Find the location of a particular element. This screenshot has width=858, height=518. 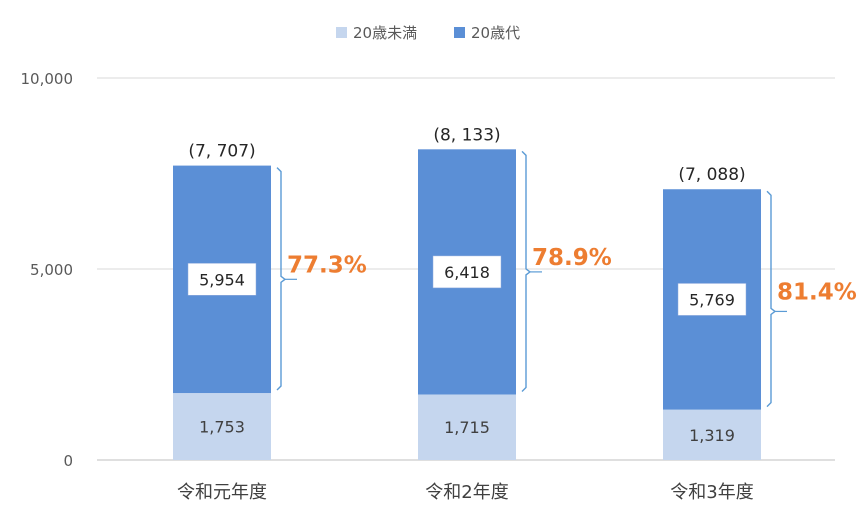

legend: 20歳未満 20歳代 is located at coordinates (428, 33).